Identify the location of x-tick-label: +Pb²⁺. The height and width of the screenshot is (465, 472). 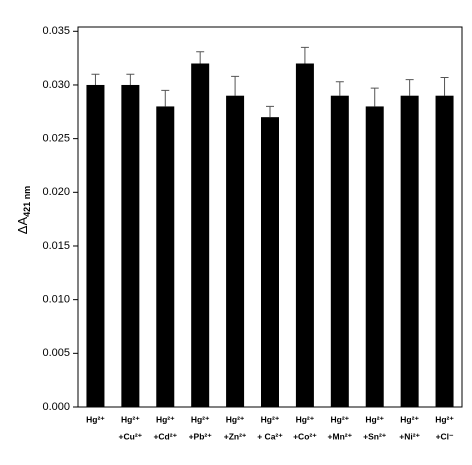
(201, 436).